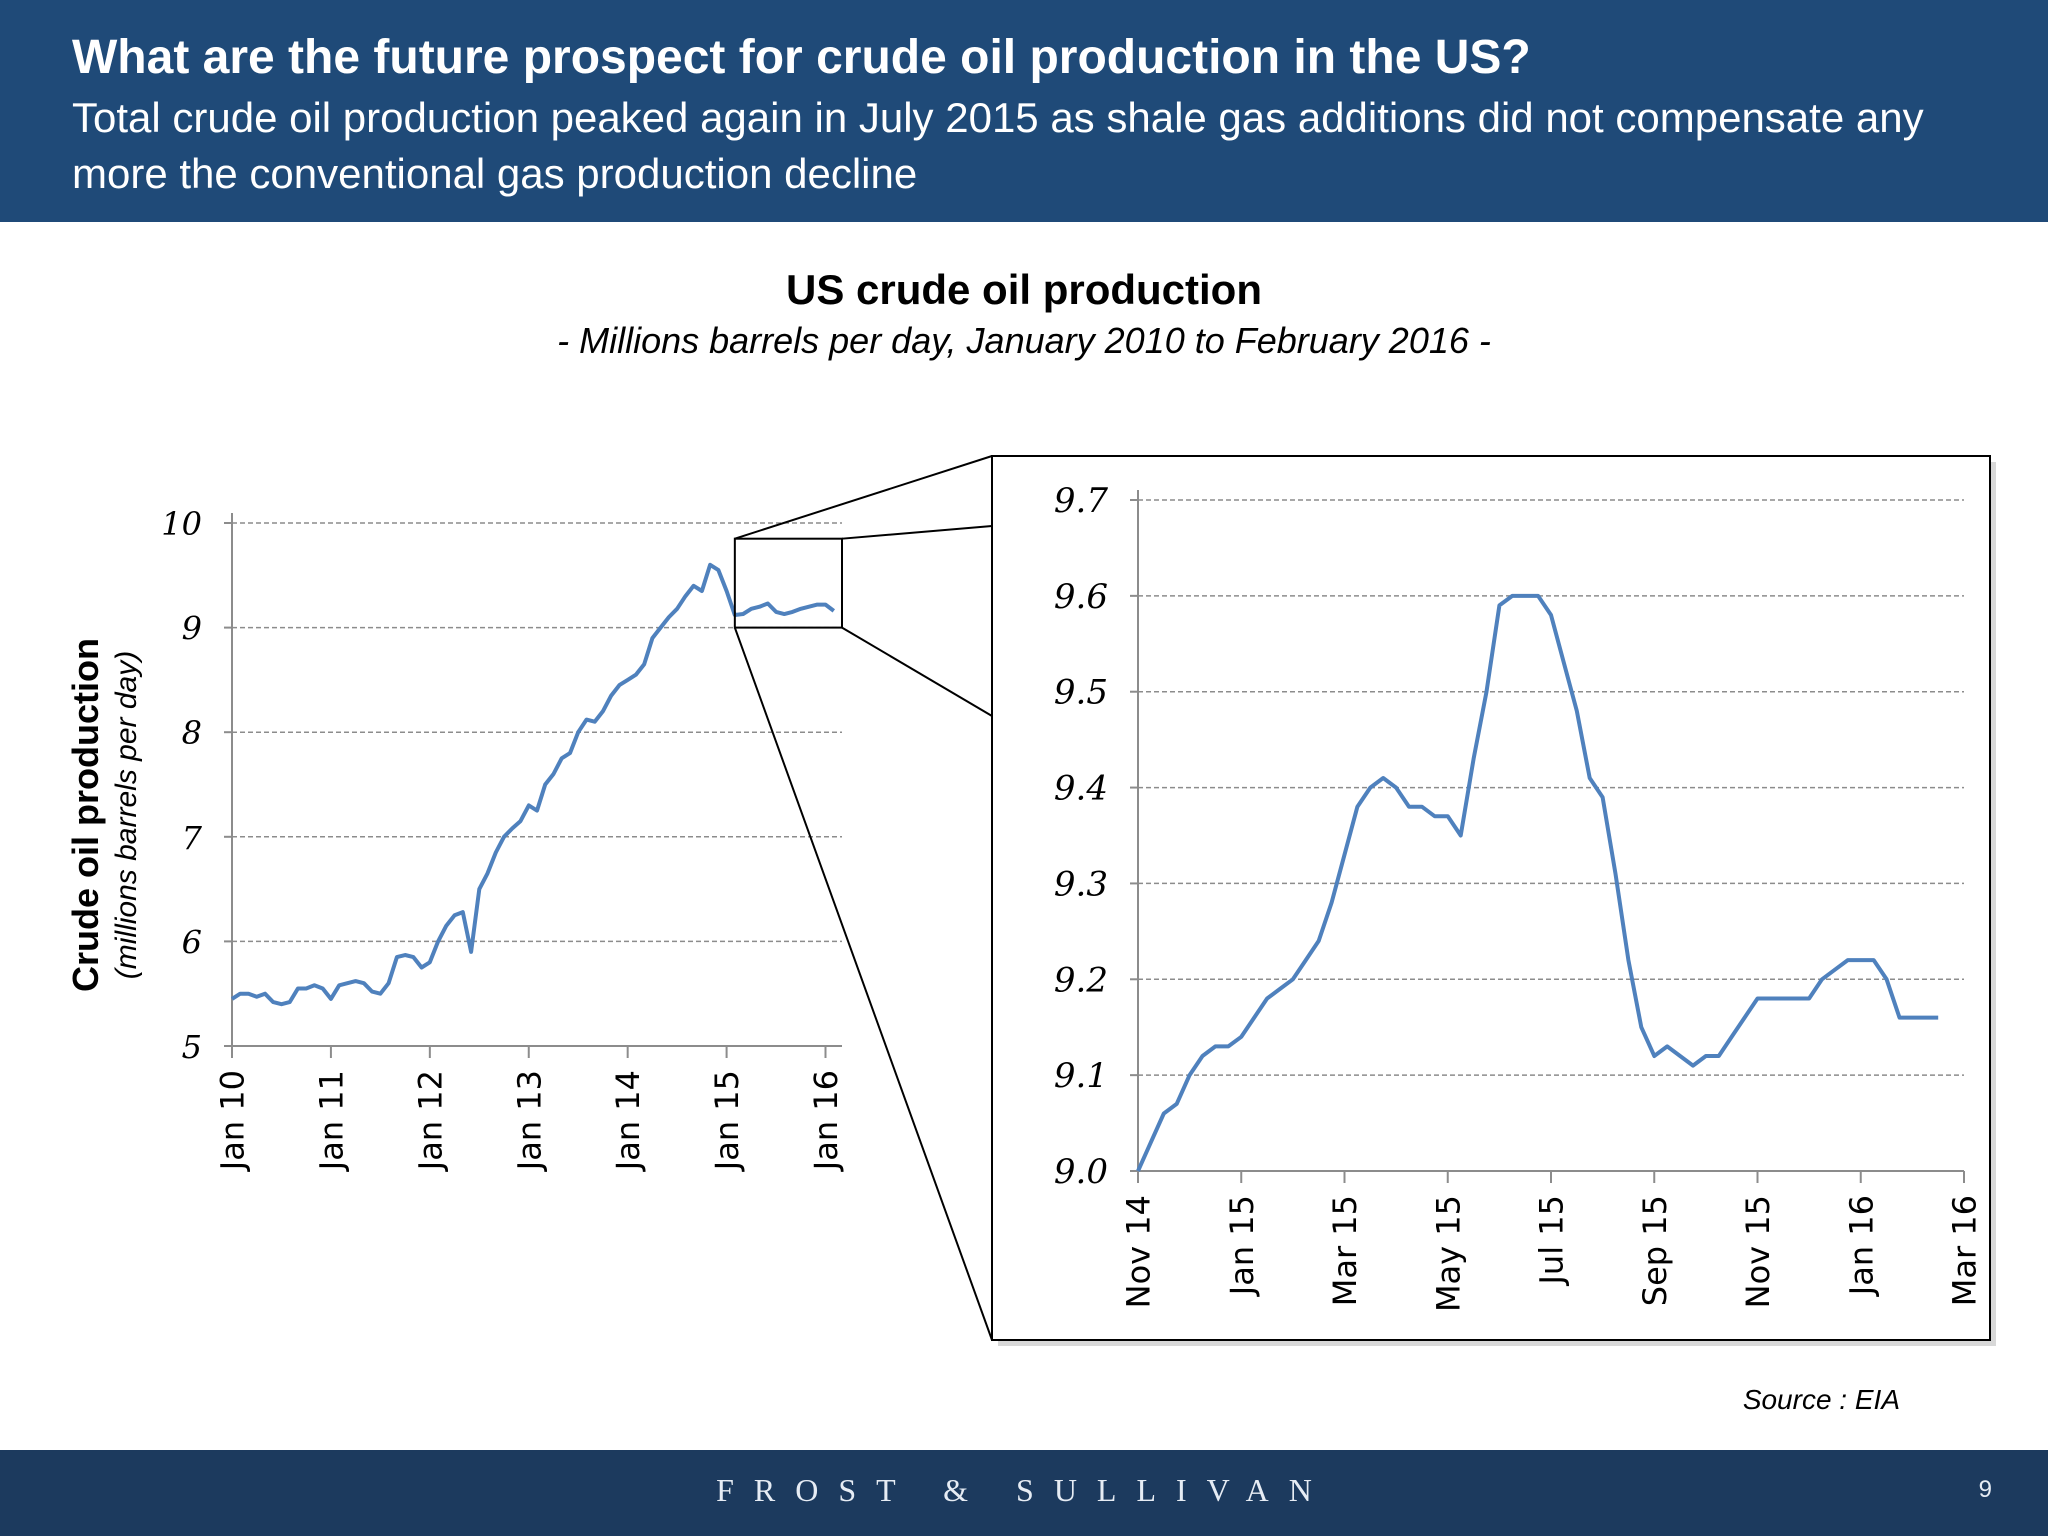 The image size is (2048, 1536). Describe the element at coordinates (126, 815) in the screenshot. I see `y-axis-subtitle: (millions barrels per day)` at that location.